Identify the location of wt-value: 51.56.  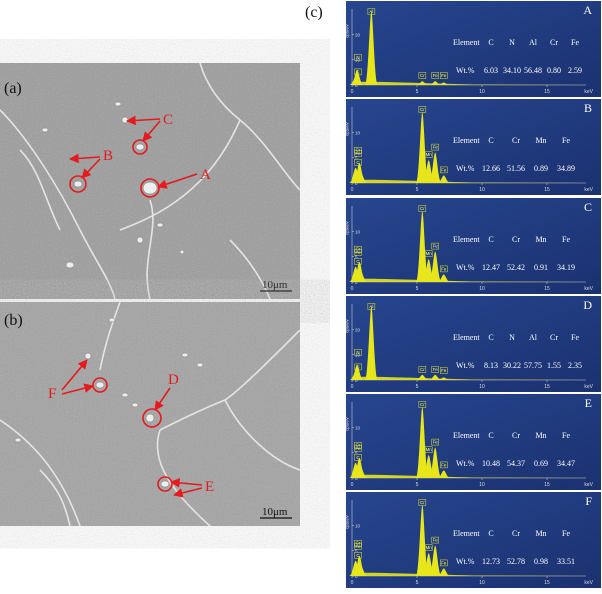
(516, 168).